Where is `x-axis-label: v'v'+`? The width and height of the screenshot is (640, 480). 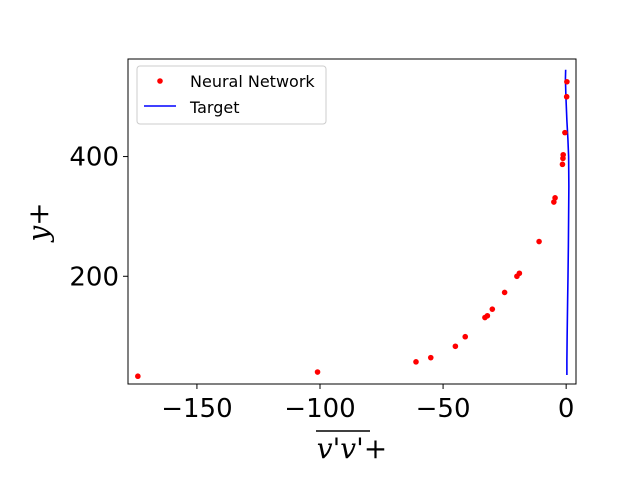
x-axis-label: v'v'+ is located at coordinates (352, 447).